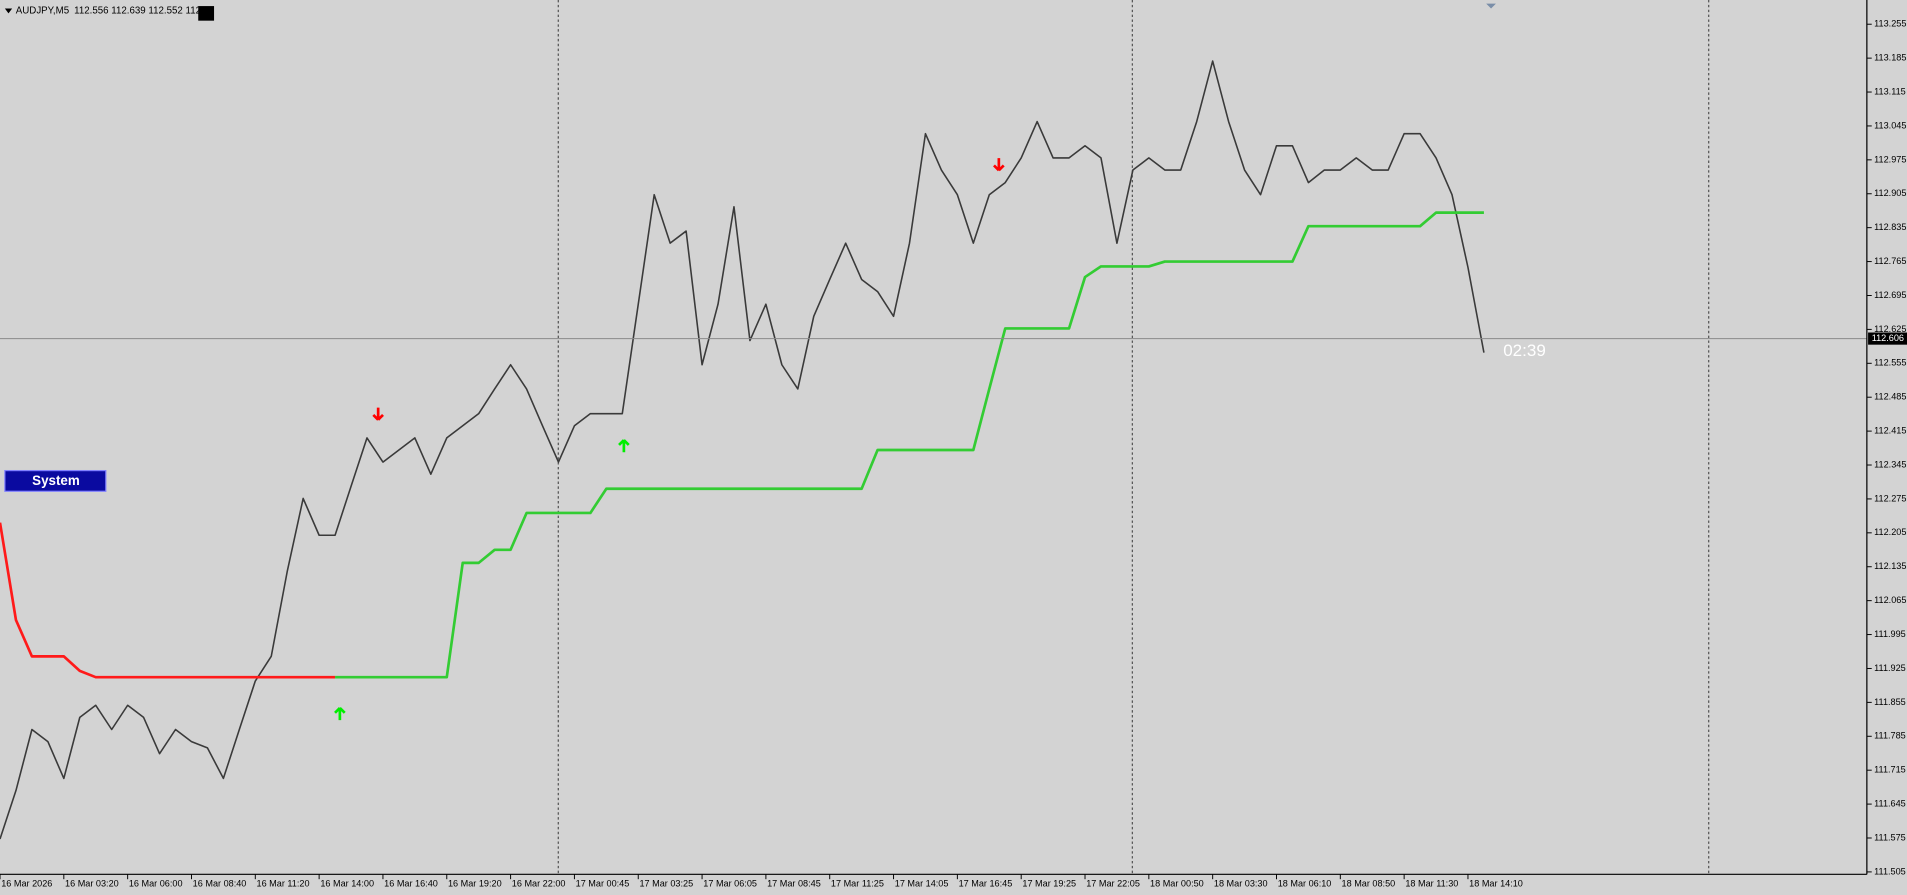  Describe the element at coordinates (1890, 464) in the screenshot. I see `y-tick-label: 112.345` at that location.